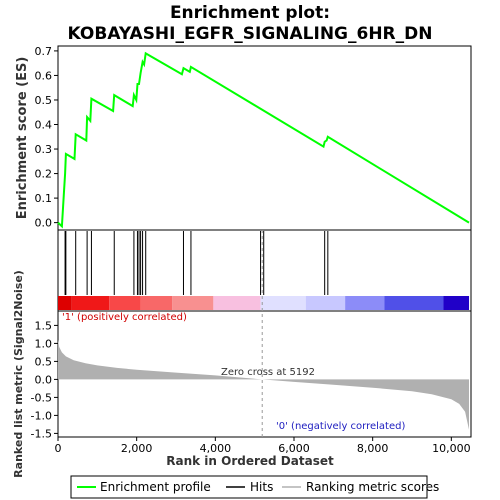  What do you see at coordinates (250, 461) in the screenshot?
I see `x-axis-label: Rank in Ordered Dataset` at bounding box center [250, 461].